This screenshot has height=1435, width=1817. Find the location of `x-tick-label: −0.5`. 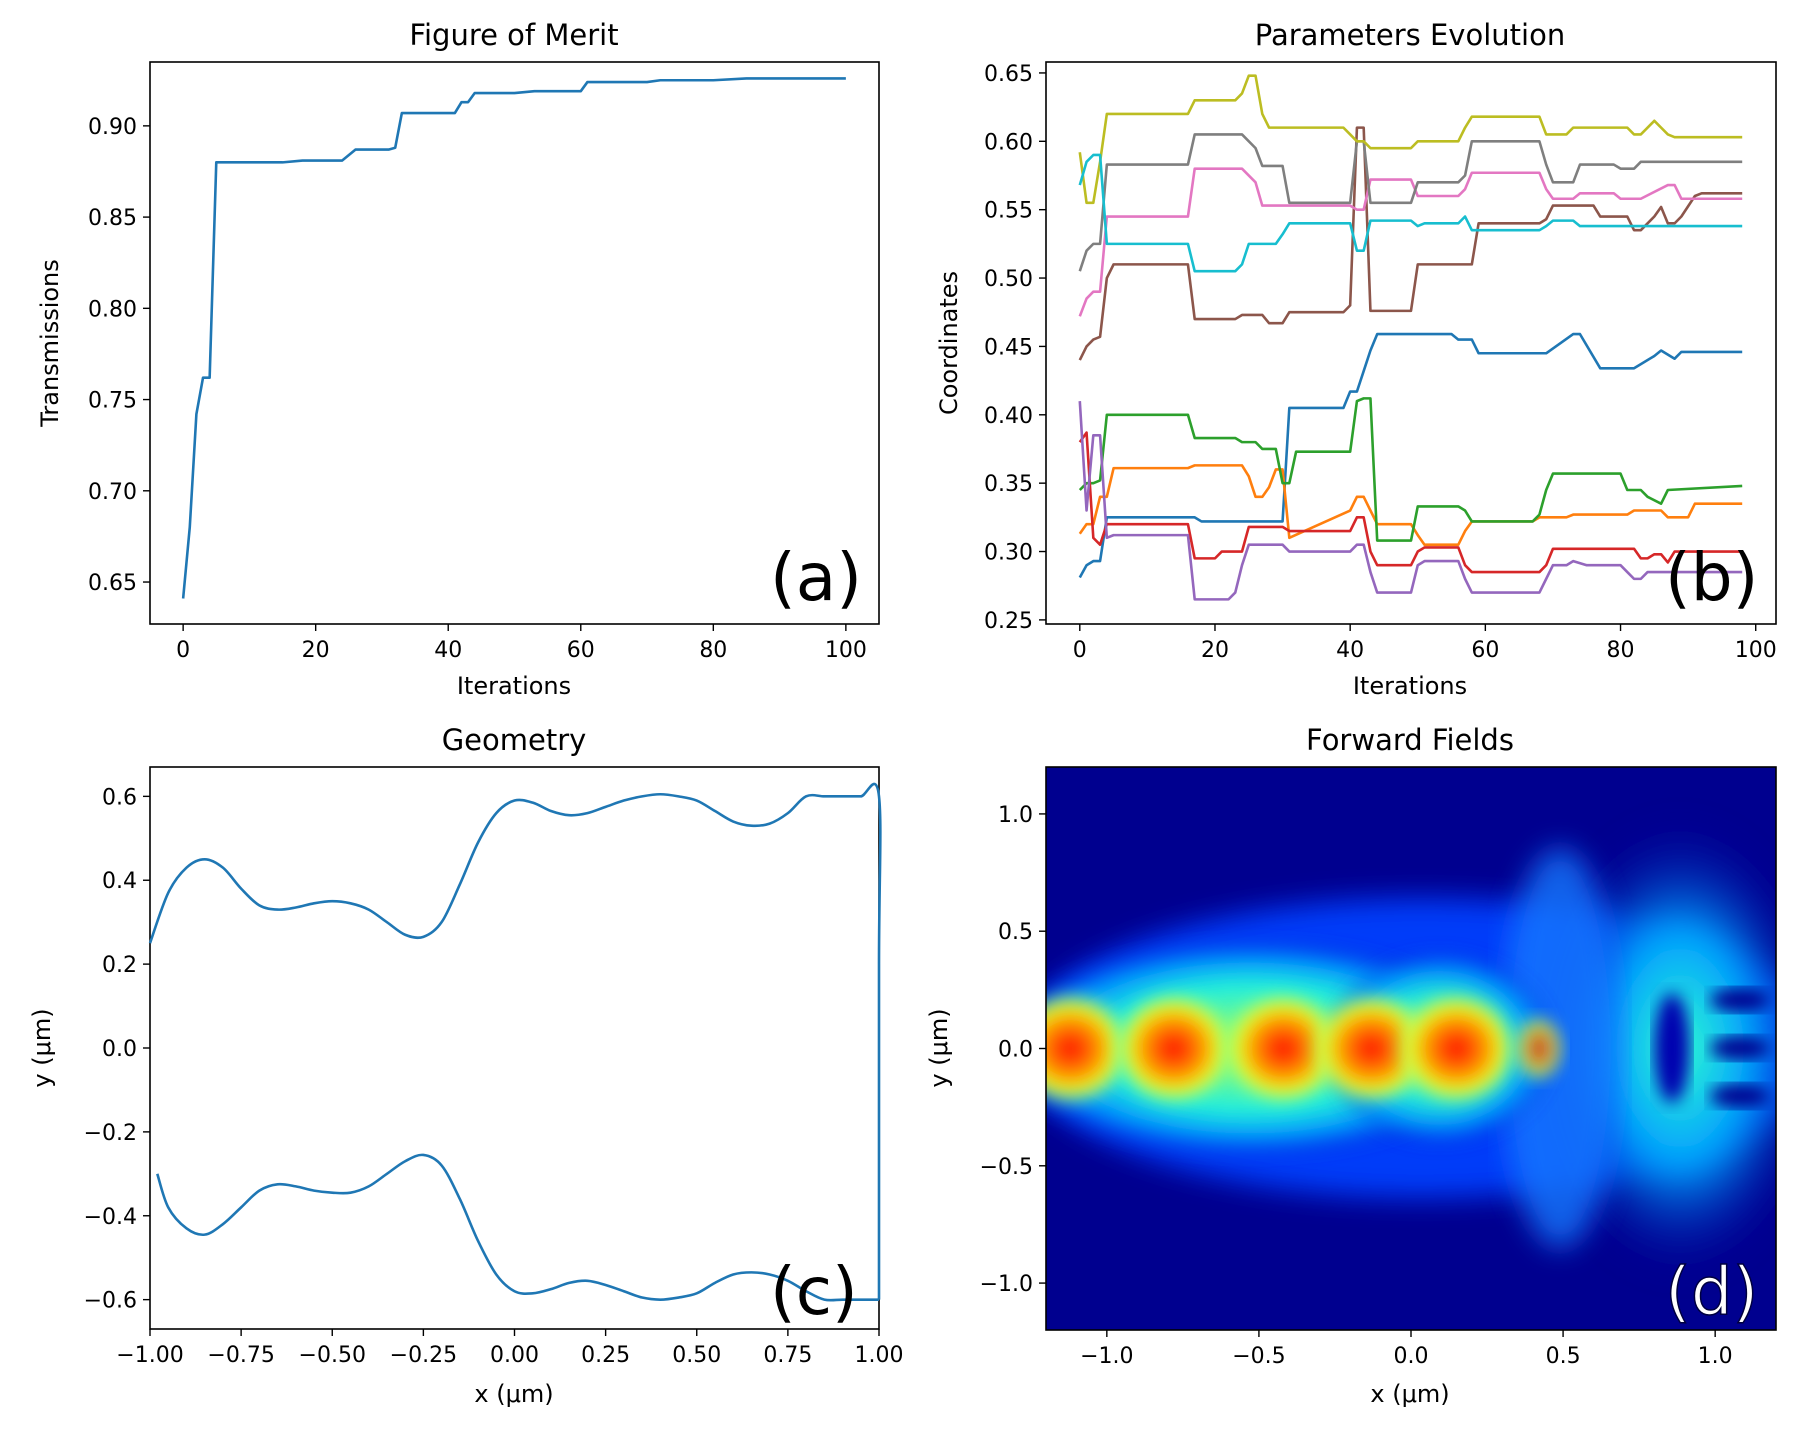

x-tick-label: −0.5 is located at coordinates (1258, 1356).